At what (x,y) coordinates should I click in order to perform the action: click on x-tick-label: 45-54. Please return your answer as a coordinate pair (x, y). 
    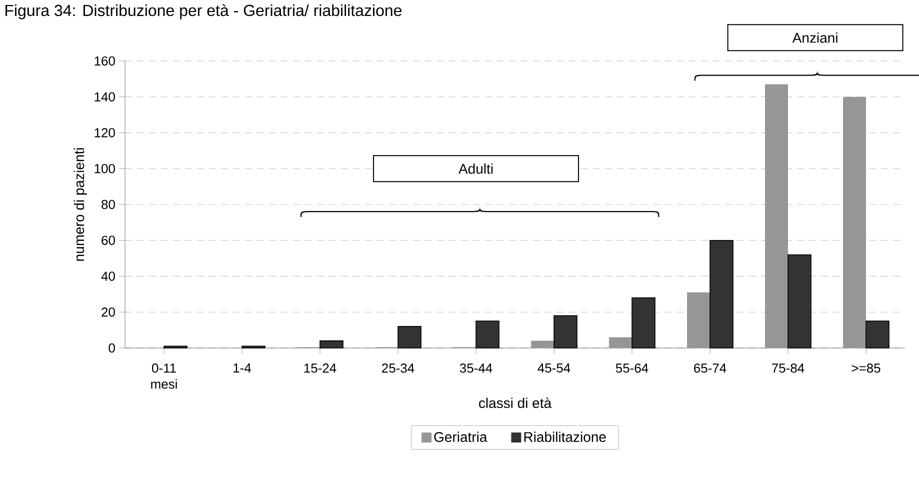
    Looking at the image, I should click on (554, 368).